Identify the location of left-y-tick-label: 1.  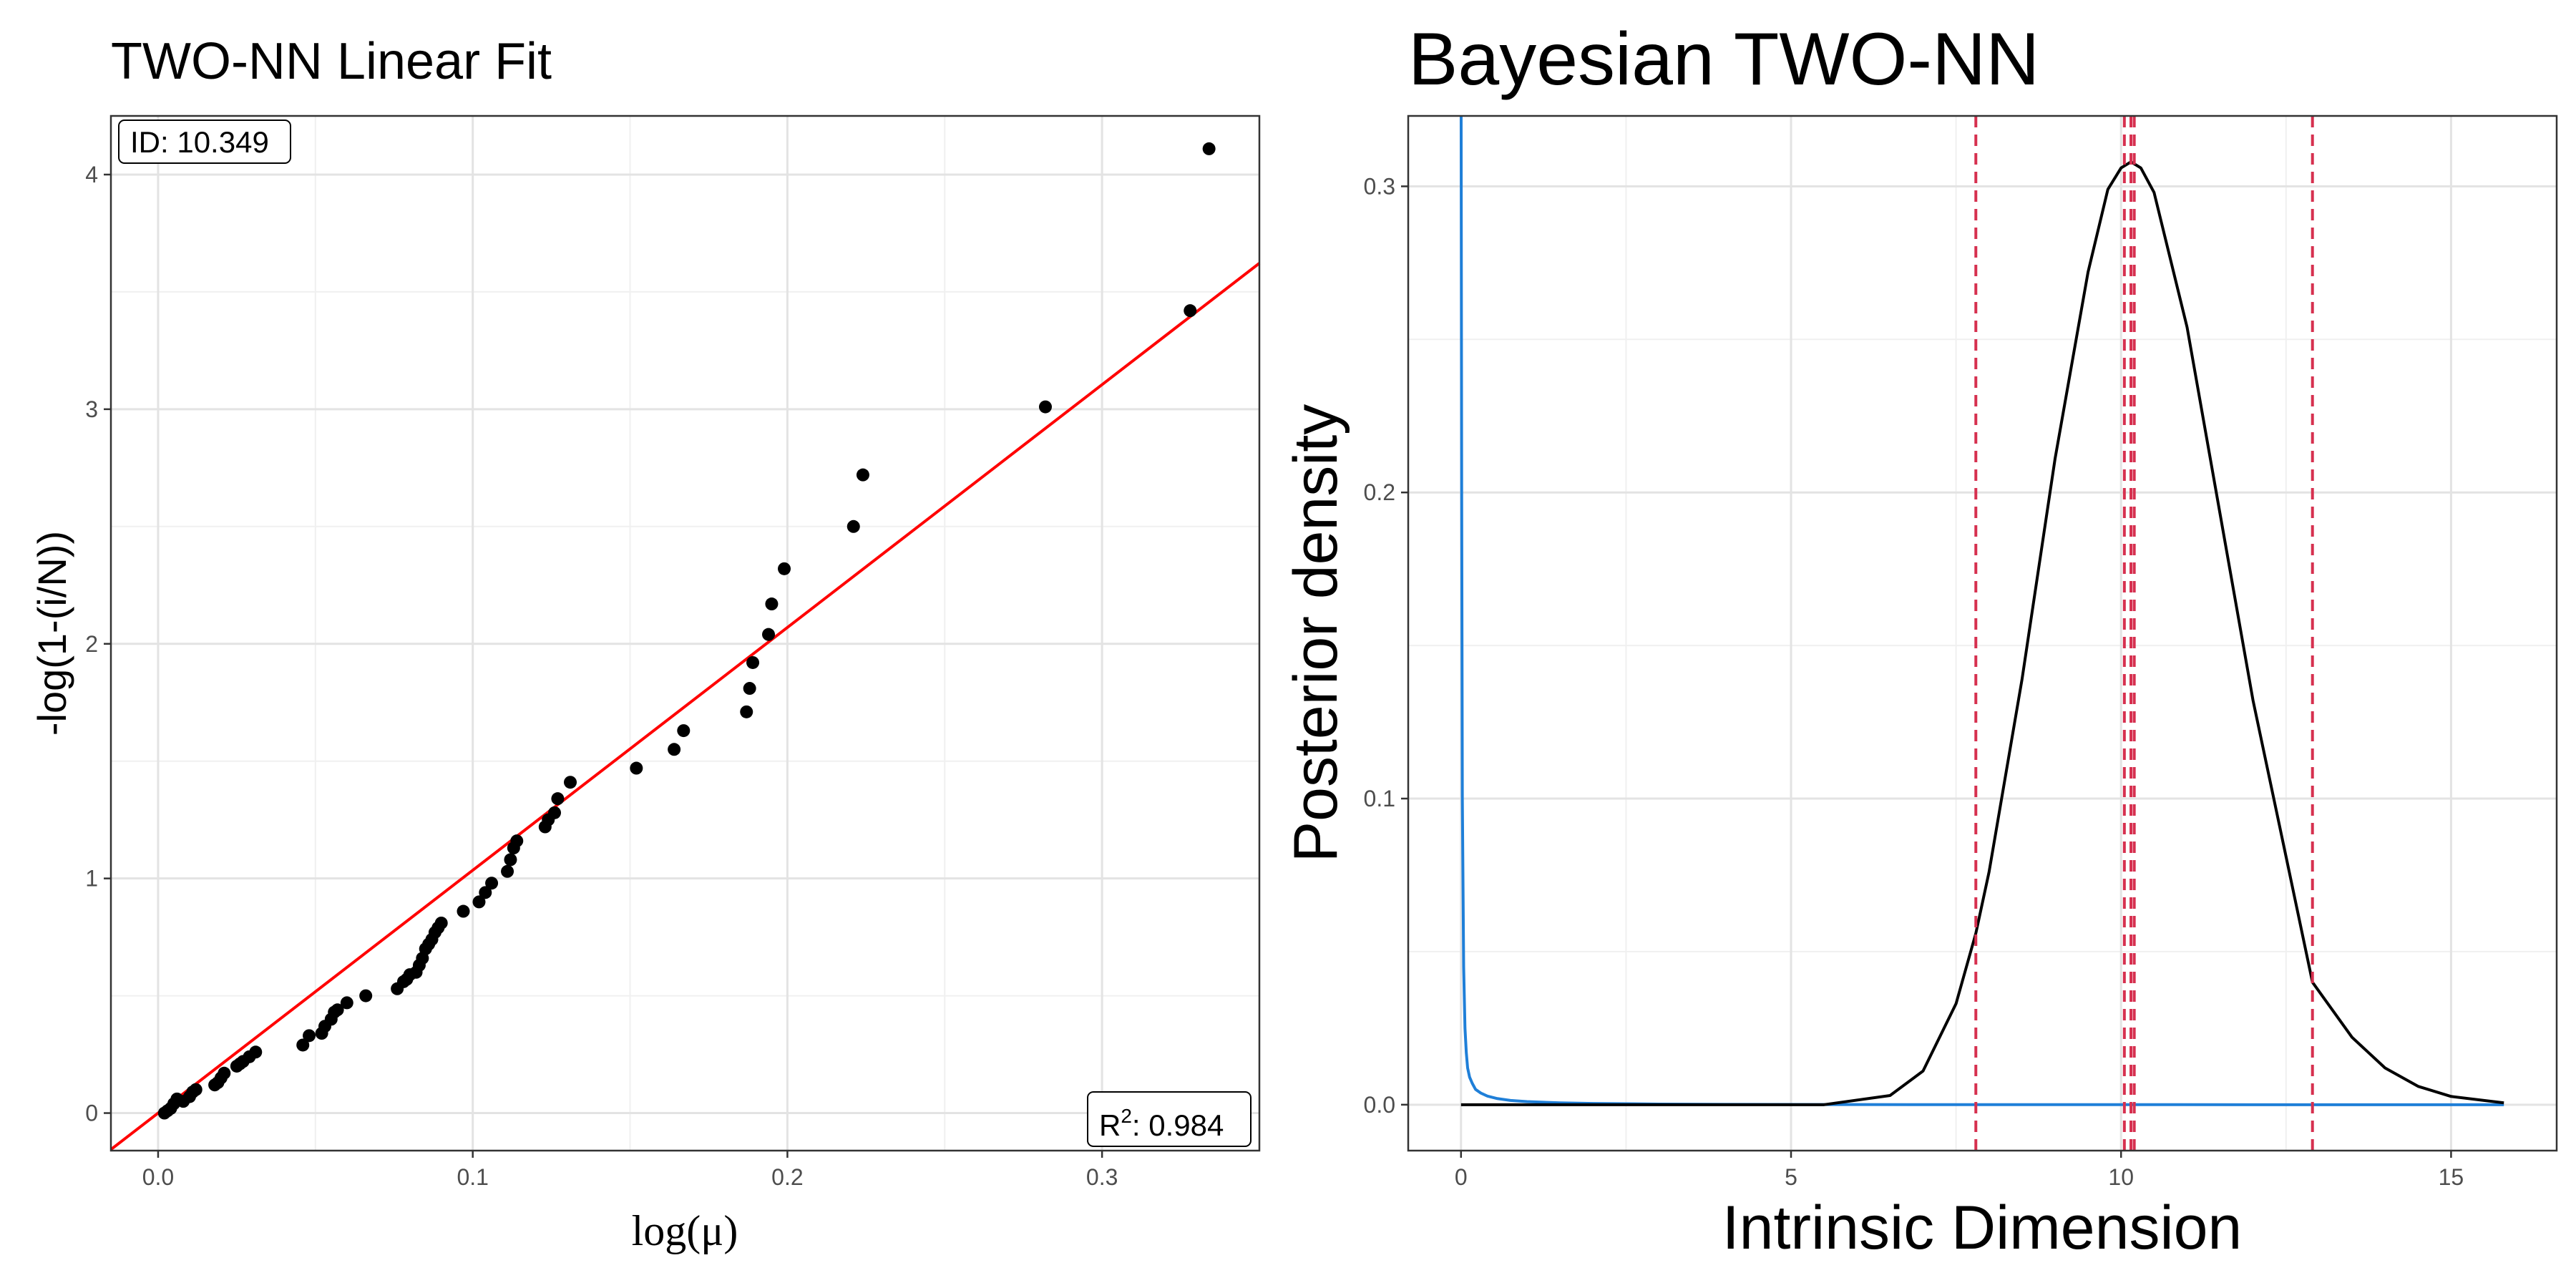
(91, 879).